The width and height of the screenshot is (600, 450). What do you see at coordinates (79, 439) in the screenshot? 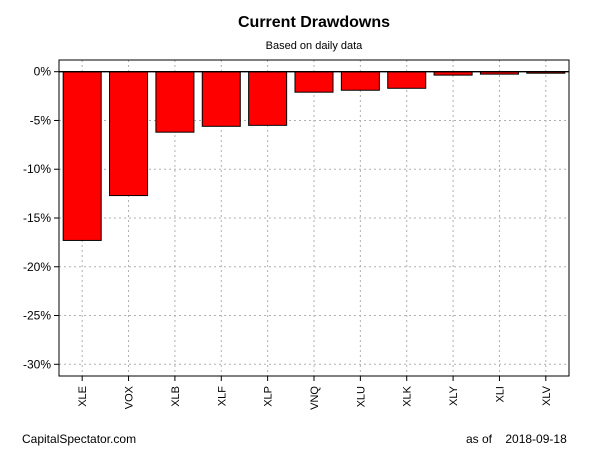
I see `source-credit: CapitalSpectator.com` at bounding box center [79, 439].